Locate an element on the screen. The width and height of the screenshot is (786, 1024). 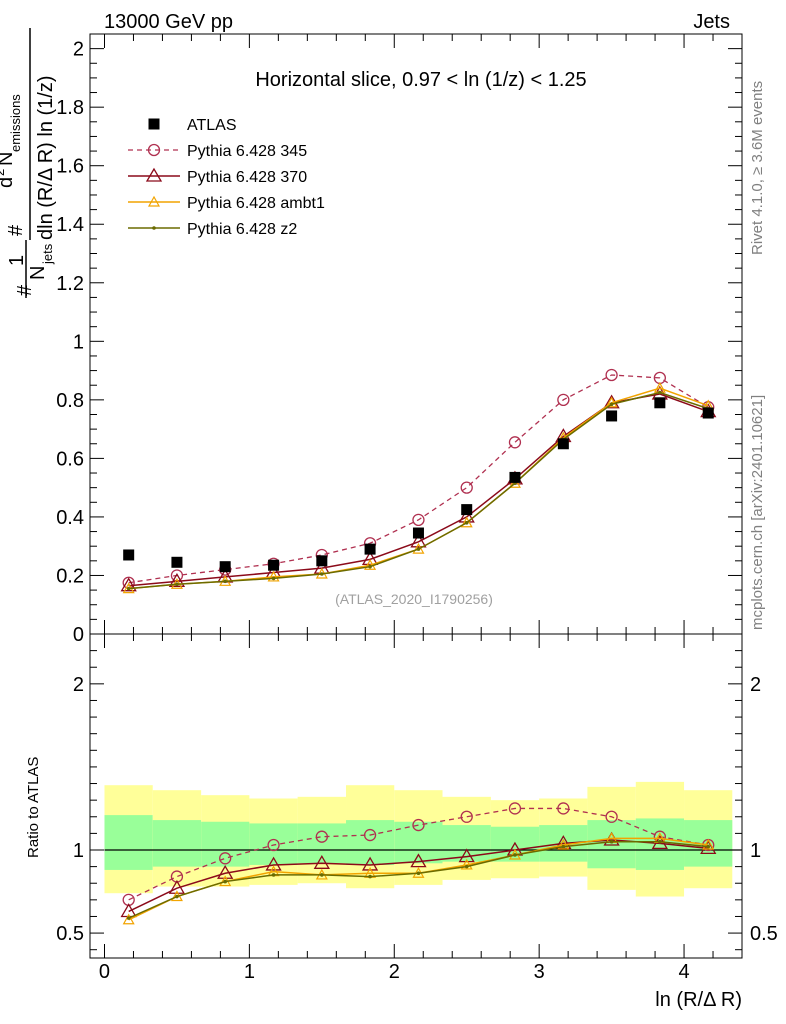
ylabel-num-n: N is located at coordinates (8, 159).